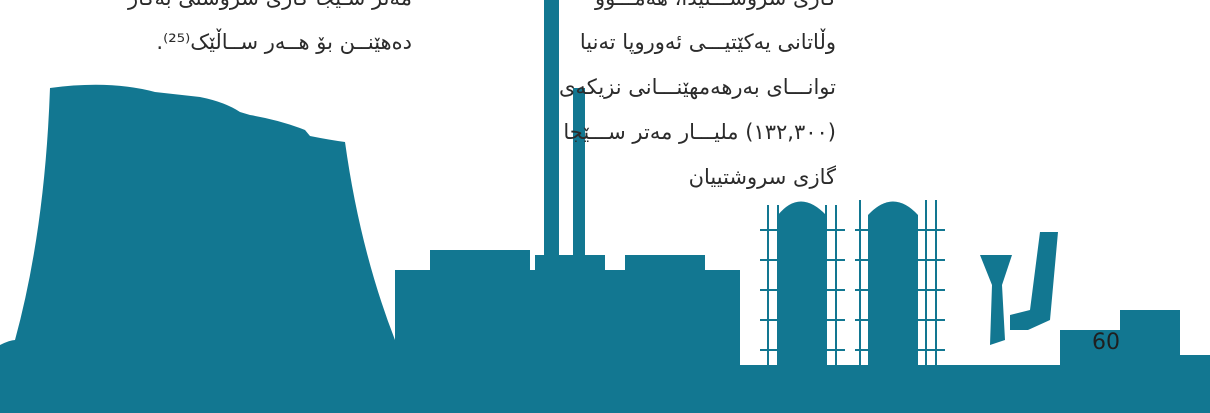  Describe the element at coordinates (284, 42) in the screenshot. I see `left-column-line-2: دەهێنــن بۆ هــەر ســاڵێک⁽²⁵⁾.` at that location.